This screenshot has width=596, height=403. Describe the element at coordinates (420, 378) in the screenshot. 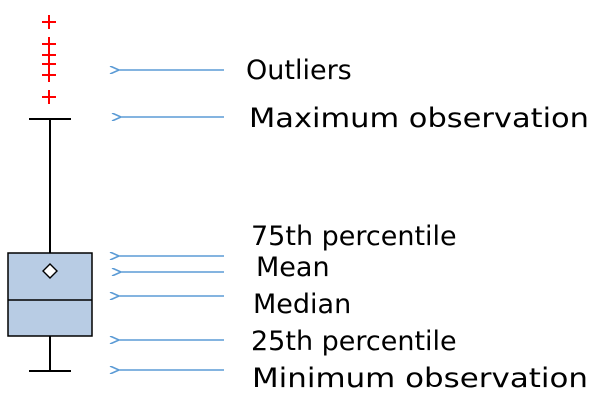

I see `label-minimum: Minimum observation` at that location.